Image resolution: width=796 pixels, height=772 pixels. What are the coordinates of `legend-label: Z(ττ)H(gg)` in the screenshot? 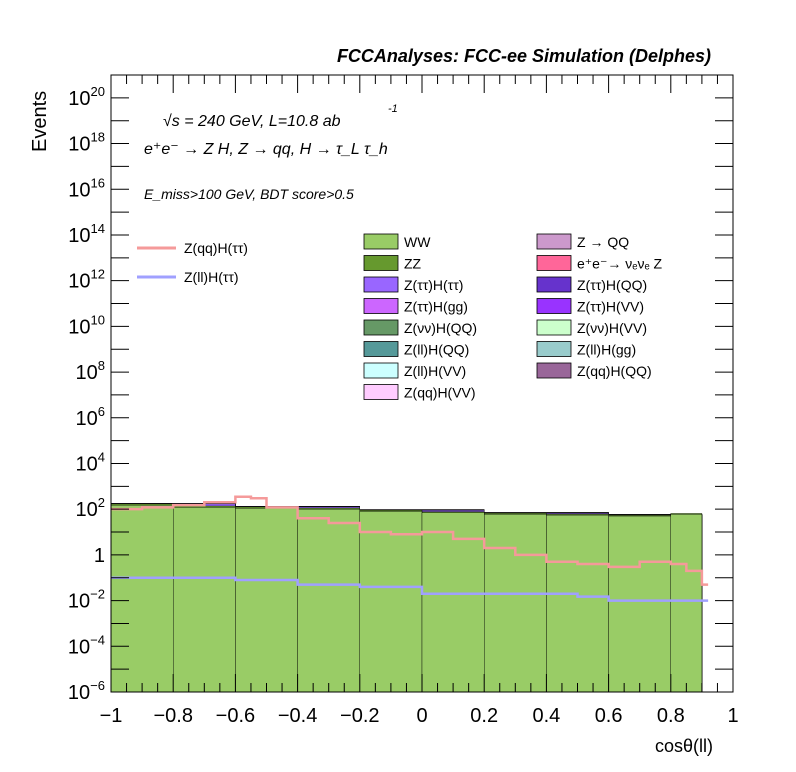 It's located at (436, 307).